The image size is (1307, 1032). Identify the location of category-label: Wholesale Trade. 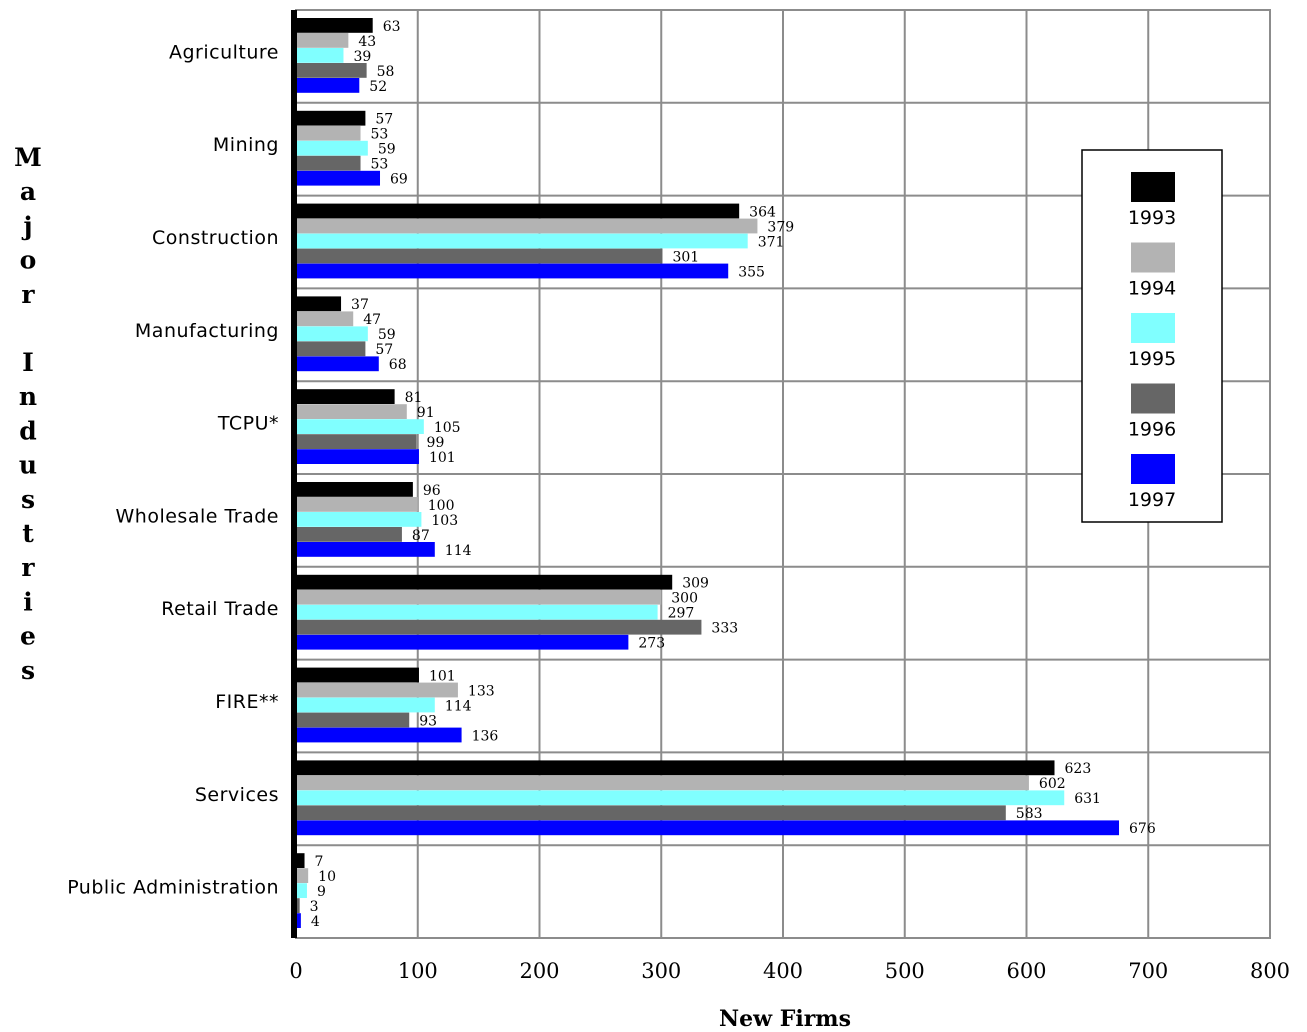
(198, 516).